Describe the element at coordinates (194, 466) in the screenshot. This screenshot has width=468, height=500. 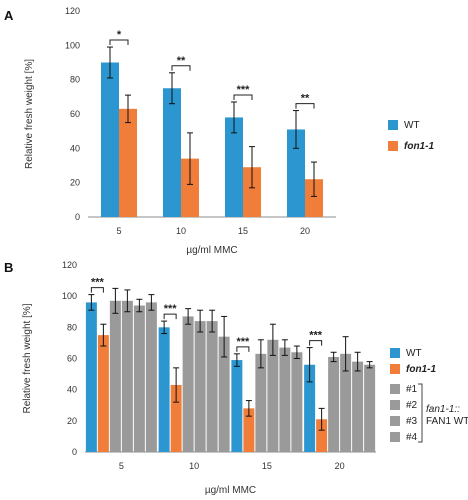
I see `xtick-label-b: 10` at that location.